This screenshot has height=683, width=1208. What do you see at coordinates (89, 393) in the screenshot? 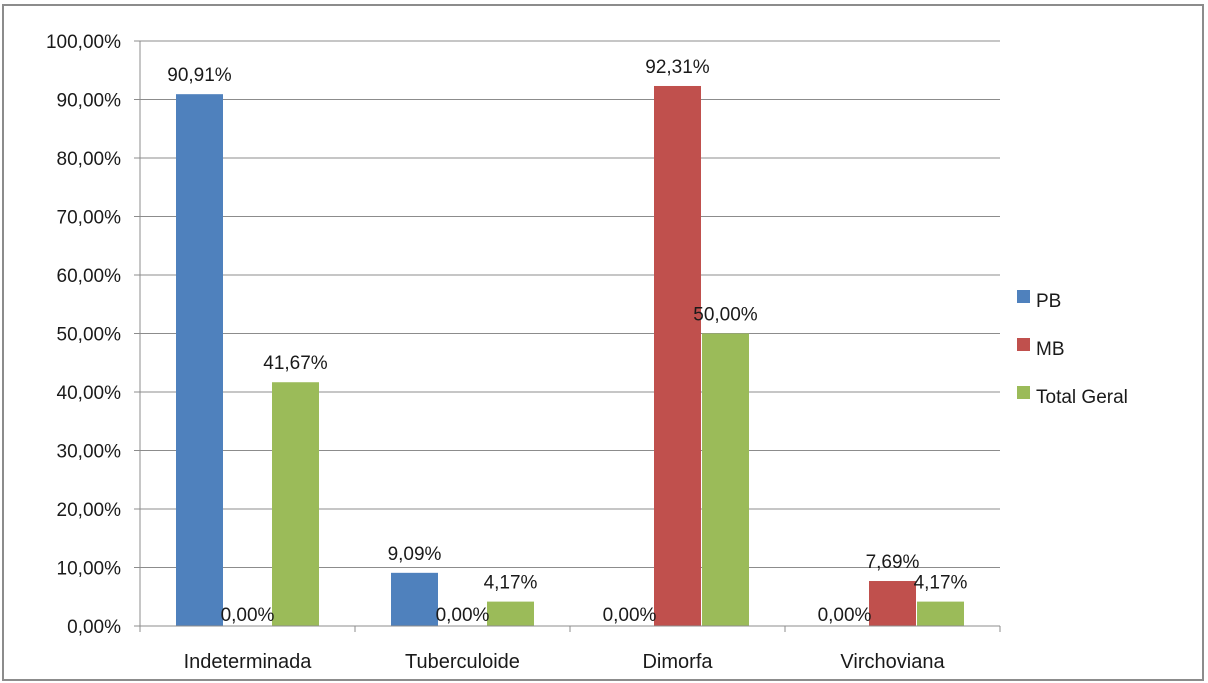
I see `y-tick-label: 40,00%` at bounding box center [89, 393].